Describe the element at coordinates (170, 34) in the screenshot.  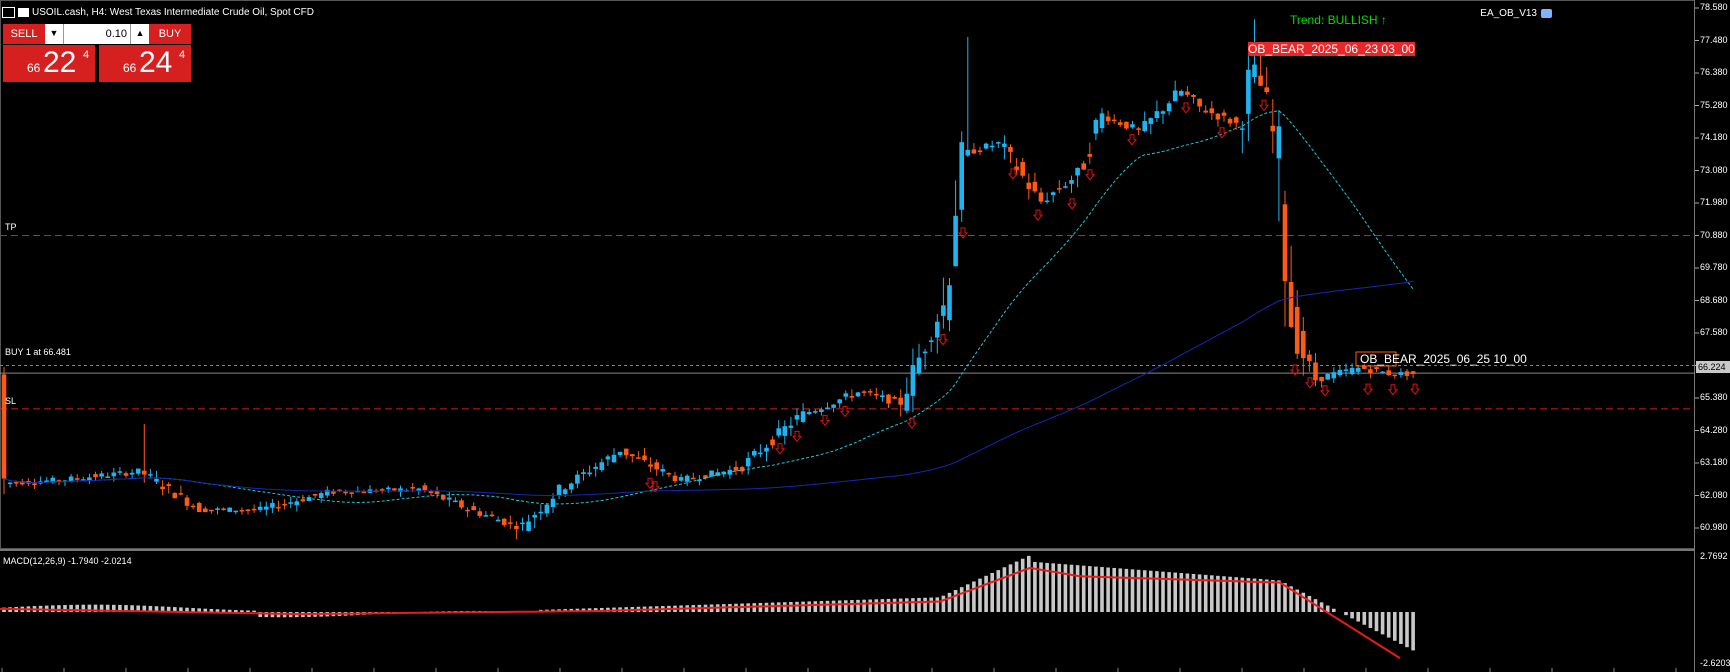
I see `buy-button: BUY` at that location.